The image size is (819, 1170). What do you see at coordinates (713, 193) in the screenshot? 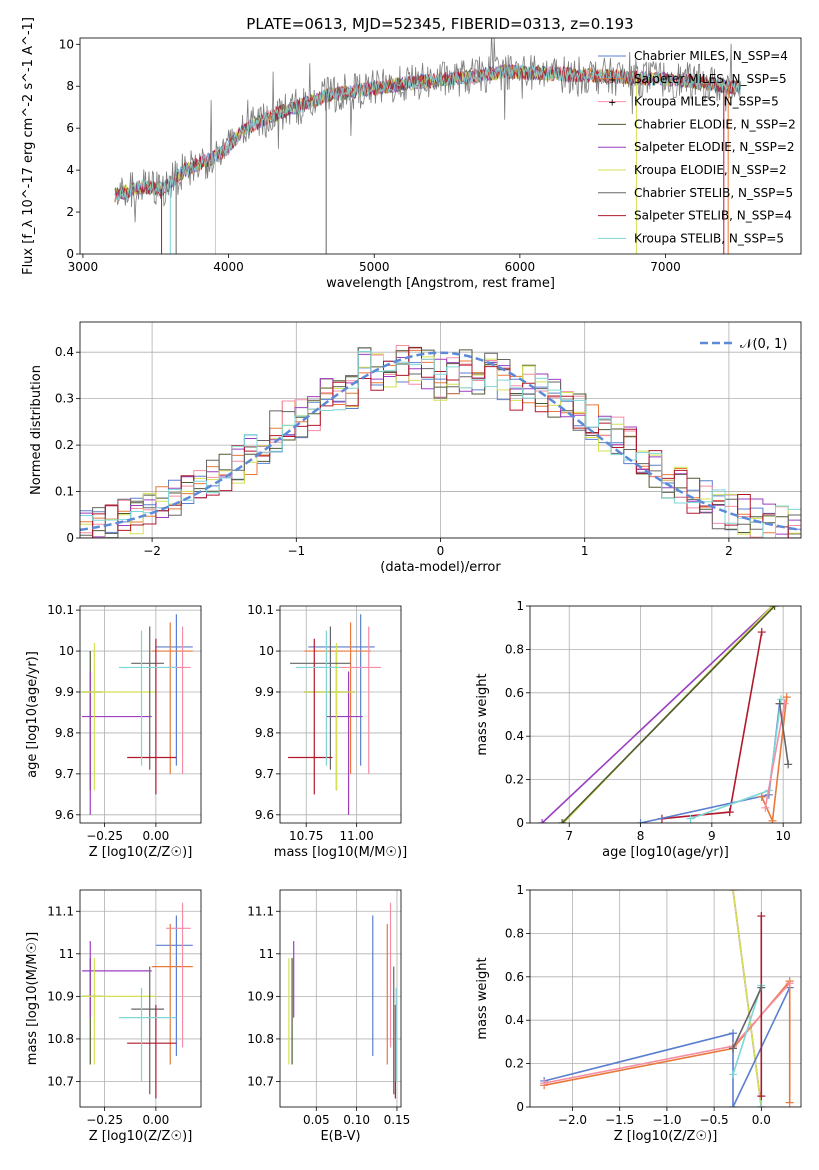
I see `legend-label: Chabrier STELIB, N_SSP=5` at bounding box center [713, 193].